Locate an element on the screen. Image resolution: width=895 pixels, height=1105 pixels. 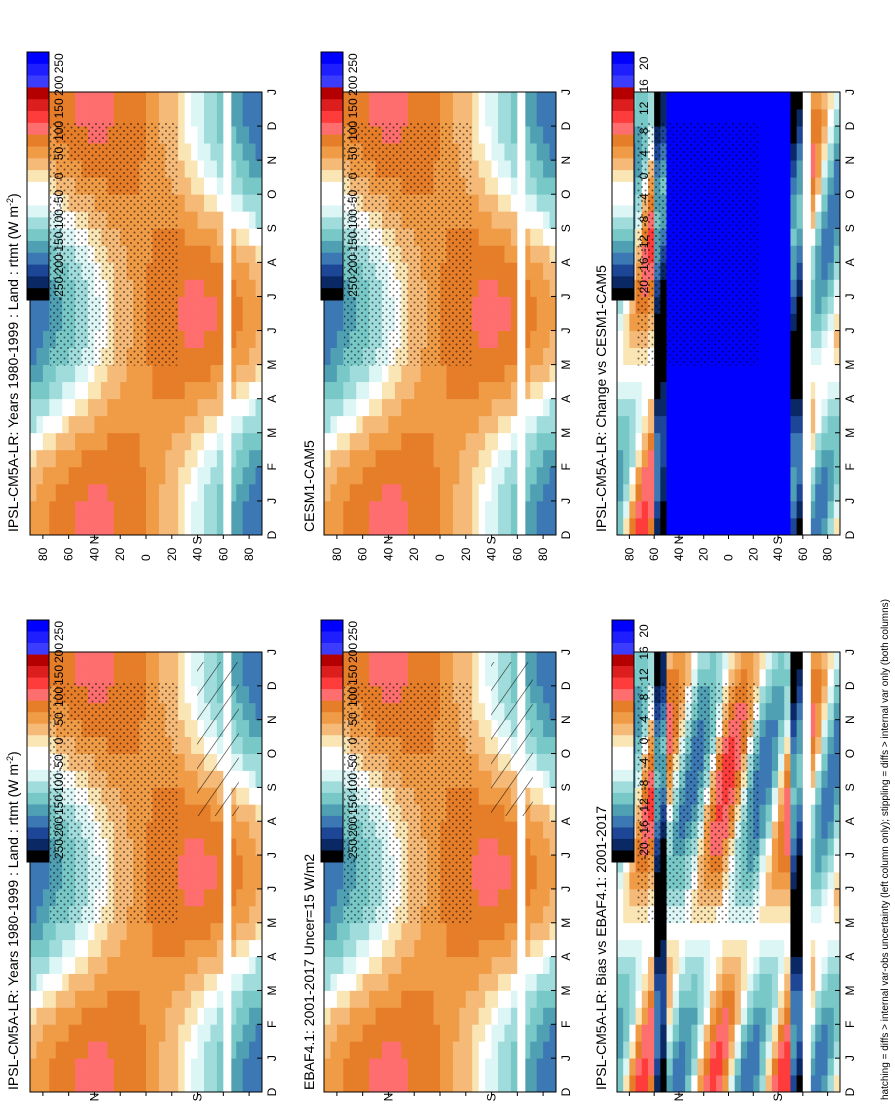
colorbar-label: 150 is located at coordinates (59, 675).